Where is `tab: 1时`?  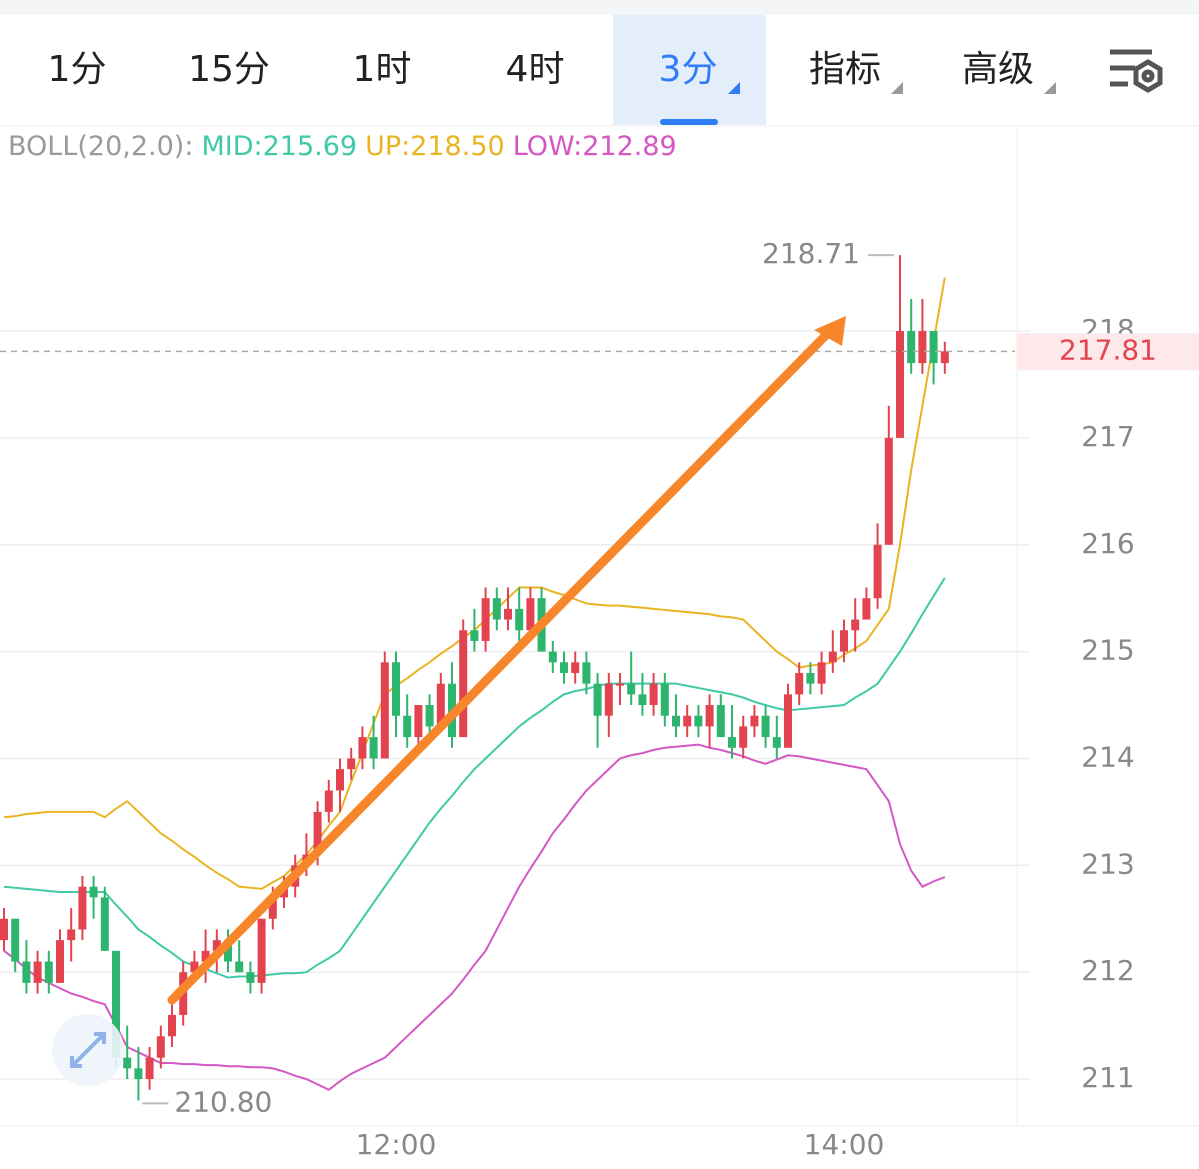
tab: 1时 is located at coordinates (382, 69).